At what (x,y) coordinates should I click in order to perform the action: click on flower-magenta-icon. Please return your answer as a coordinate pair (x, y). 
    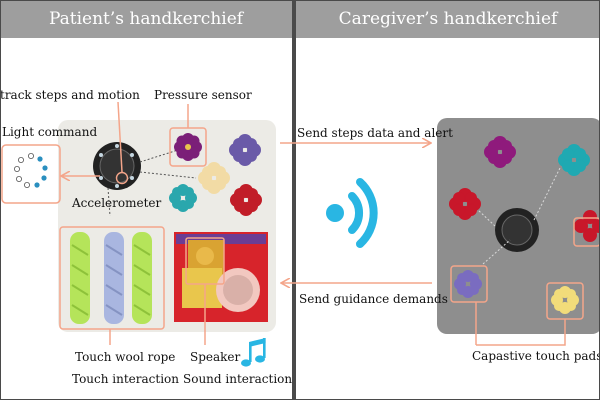
    Looking at the image, I should click on (500, 152).